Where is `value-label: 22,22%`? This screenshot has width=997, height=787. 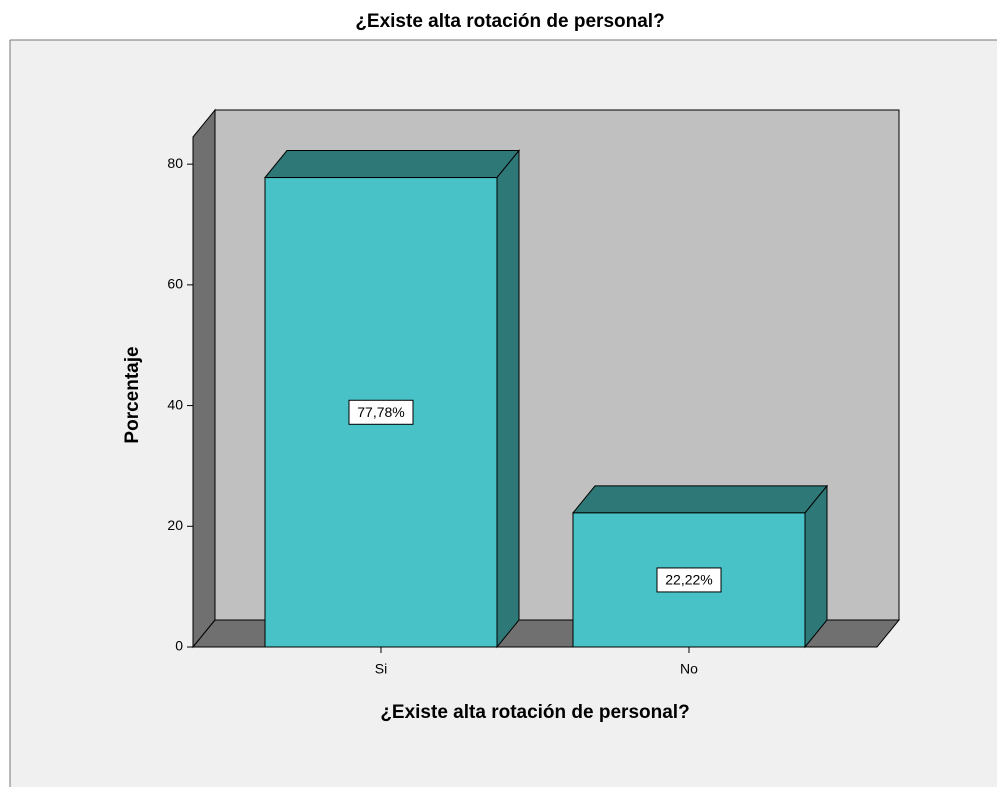 value-label: 22,22% is located at coordinates (688, 580).